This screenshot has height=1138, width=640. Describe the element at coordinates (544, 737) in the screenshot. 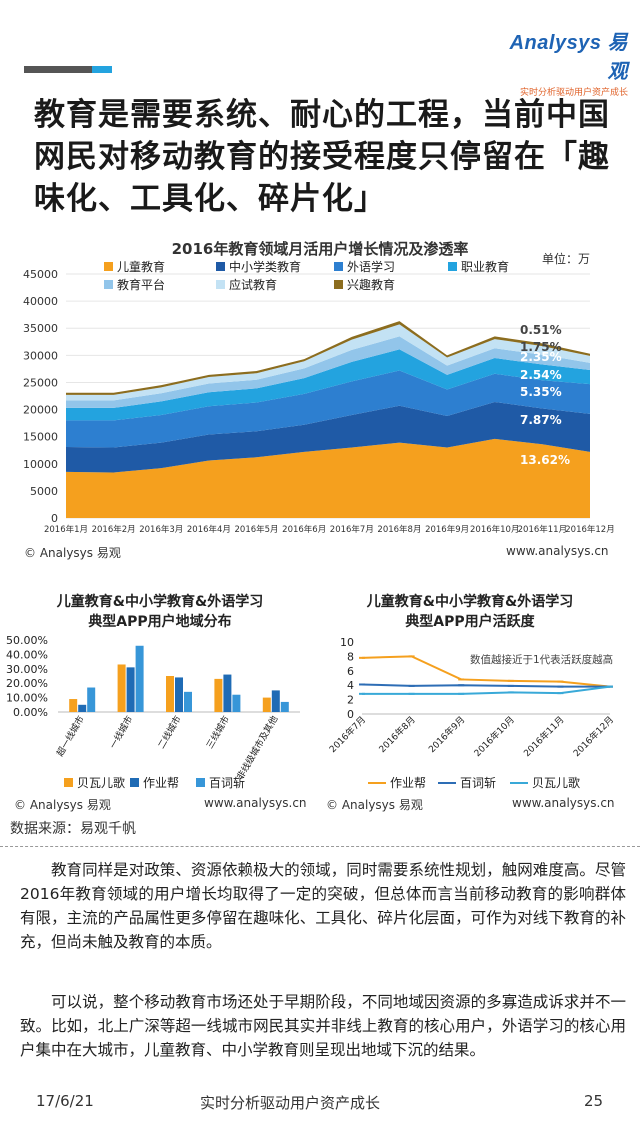

I see `chart3-xtick-label: 2016年11月` at that location.